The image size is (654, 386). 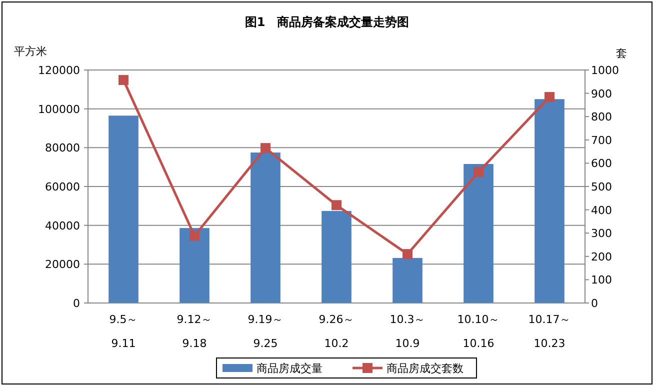 What do you see at coordinates (601, 93) in the screenshot?
I see `y2-tick-label: 900` at bounding box center [601, 93].